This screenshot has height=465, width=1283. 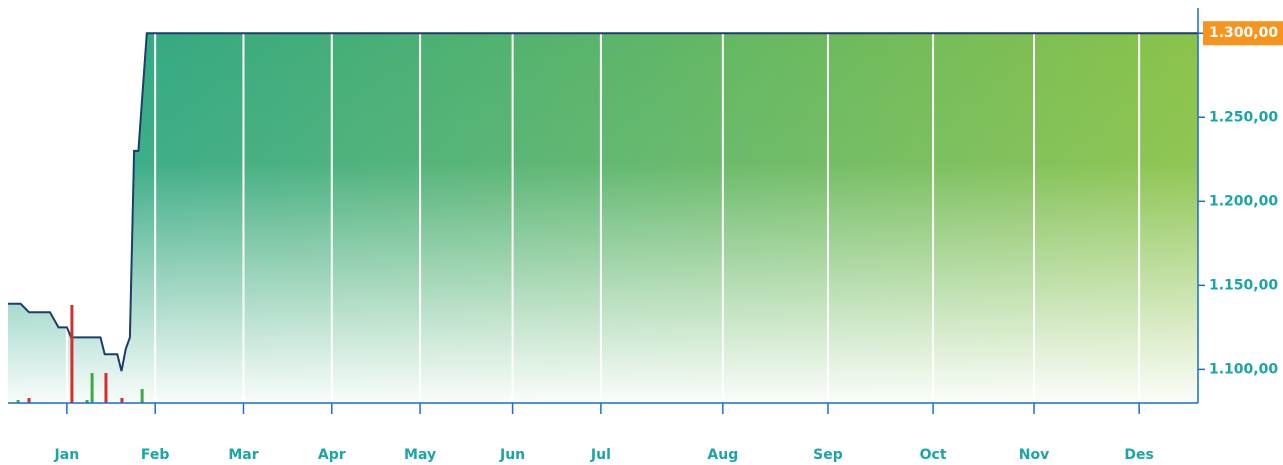 What do you see at coordinates (1243, 201) in the screenshot?
I see `y-tick-label: 1.200,00` at bounding box center [1243, 201].